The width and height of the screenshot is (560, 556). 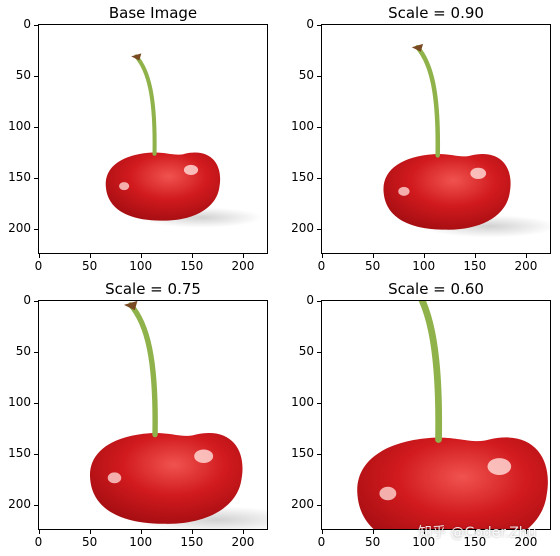 What do you see at coordinates (153, 13) in the screenshot?
I see `panel-title: Base Image` at bounding box center [153, 13].